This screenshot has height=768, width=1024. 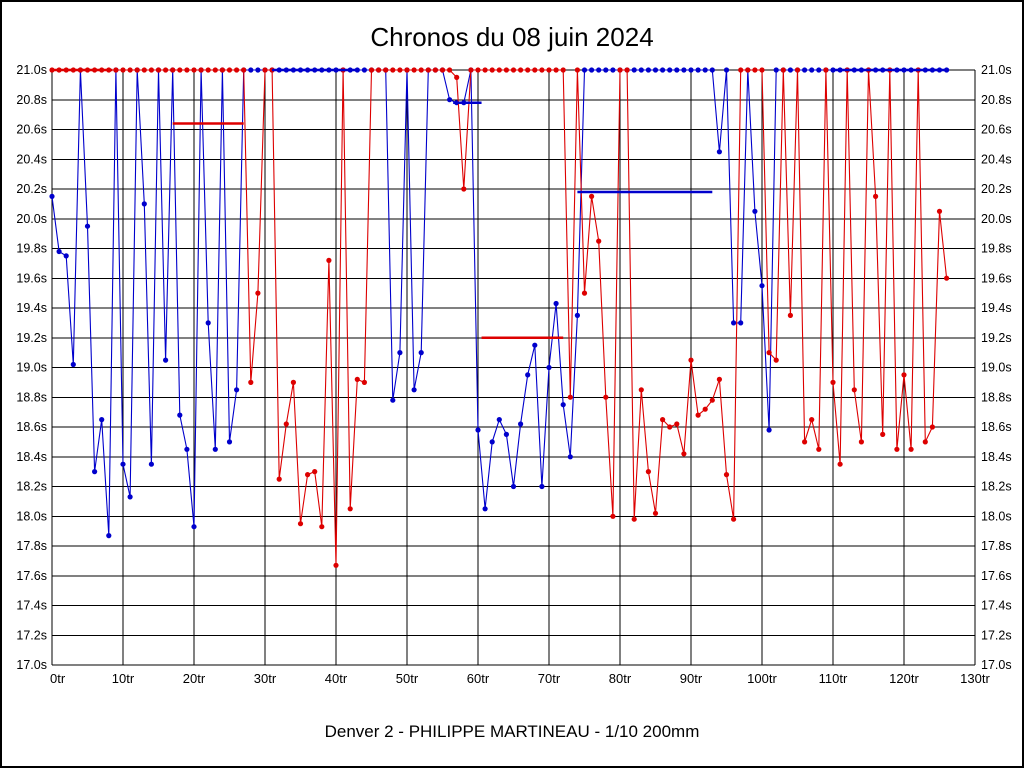 I want to click on y-axis-tick-label-left: 18.4s, so click(x=31, y=457).